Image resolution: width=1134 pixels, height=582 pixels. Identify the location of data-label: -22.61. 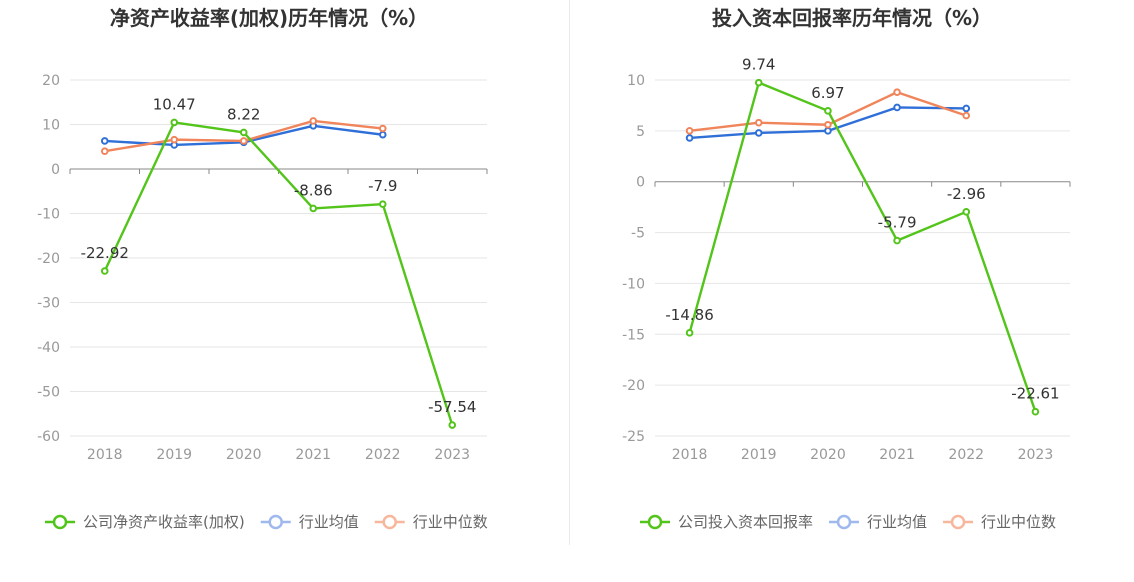
(1035, 394).